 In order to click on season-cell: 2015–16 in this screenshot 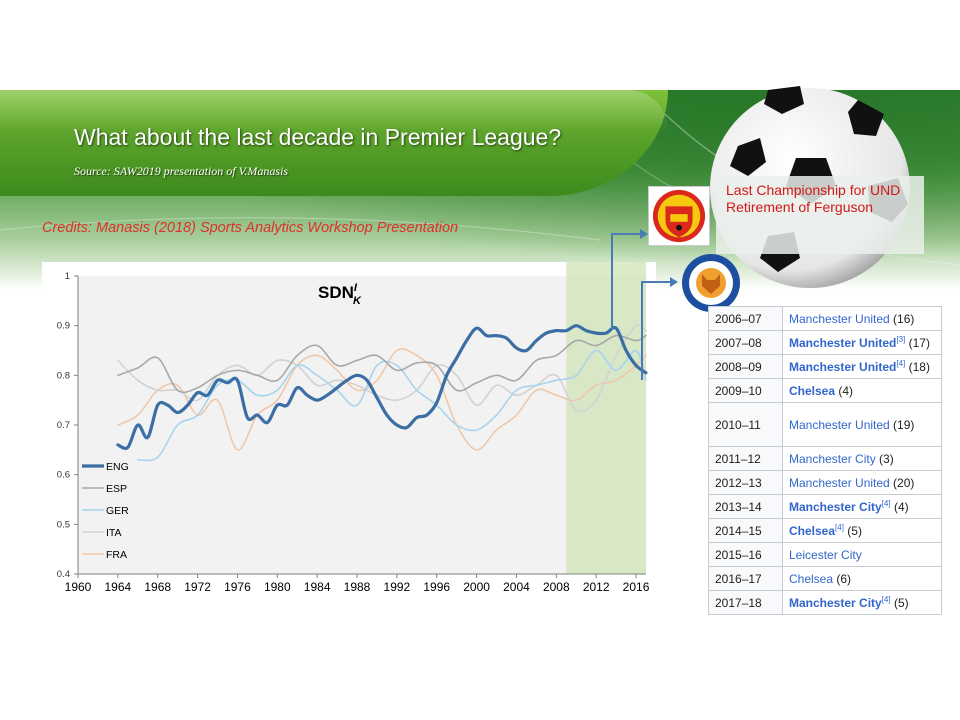, I will do `click(745, 554)`.